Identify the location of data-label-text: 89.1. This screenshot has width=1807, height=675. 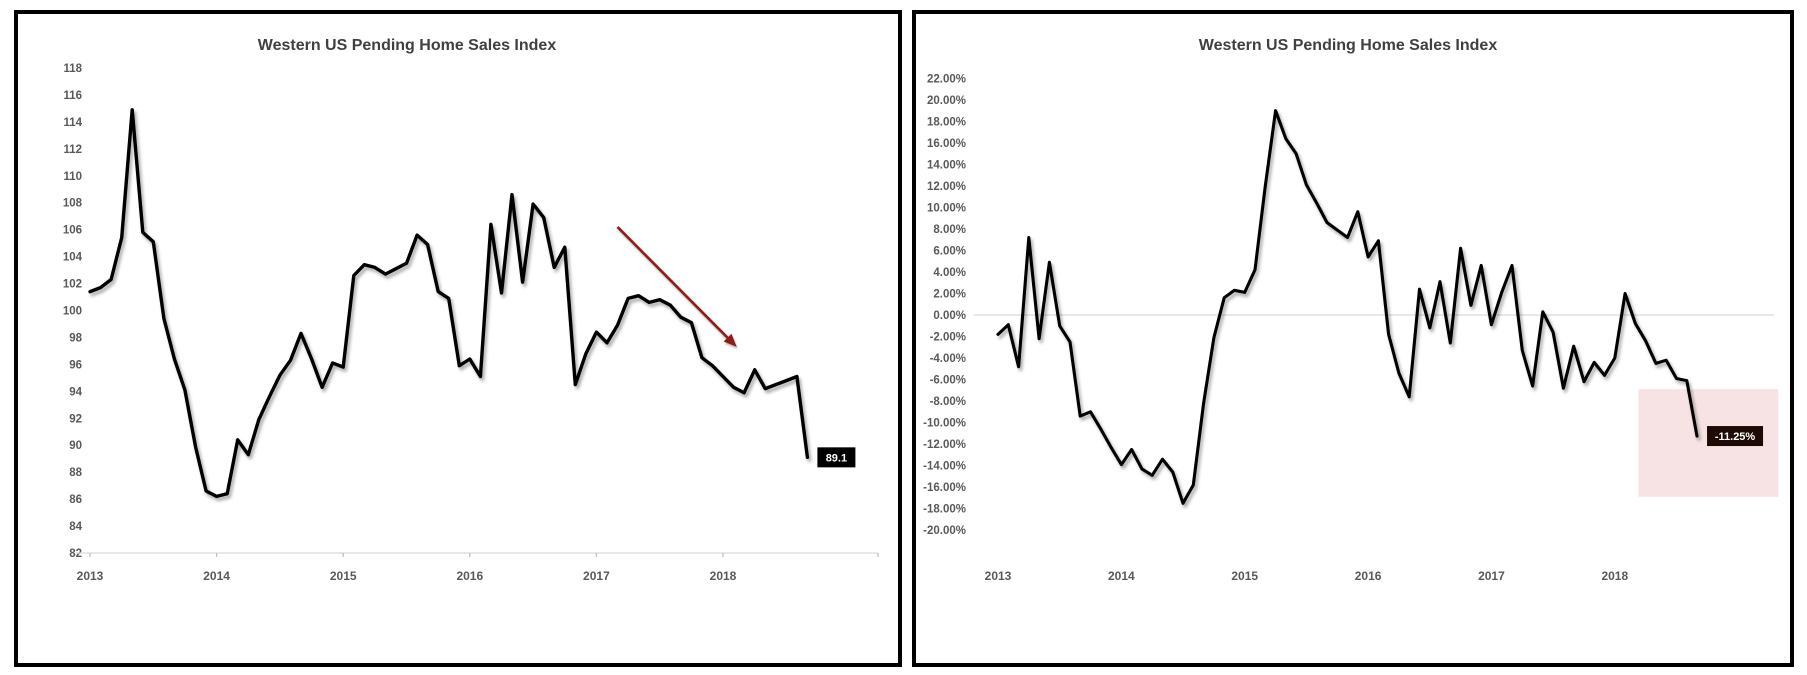
(836, 458).